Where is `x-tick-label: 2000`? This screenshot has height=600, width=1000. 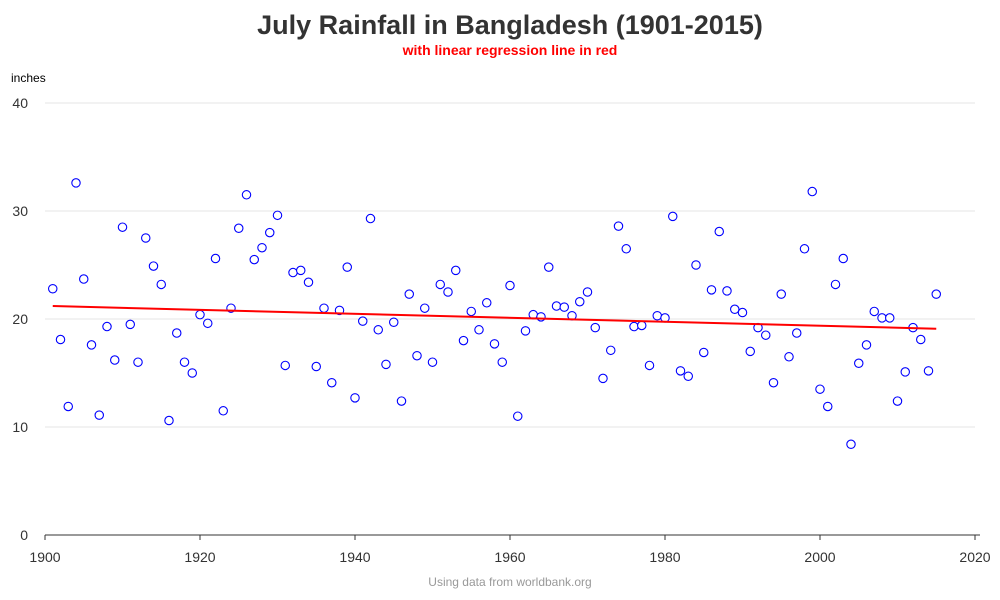
x-tick-label: 2000 is located at coordinates (819, 557).